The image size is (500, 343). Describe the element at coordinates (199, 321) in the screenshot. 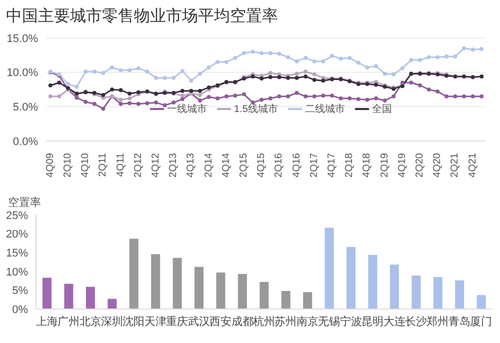

I see `x-tick-label: 武汉` at that location.